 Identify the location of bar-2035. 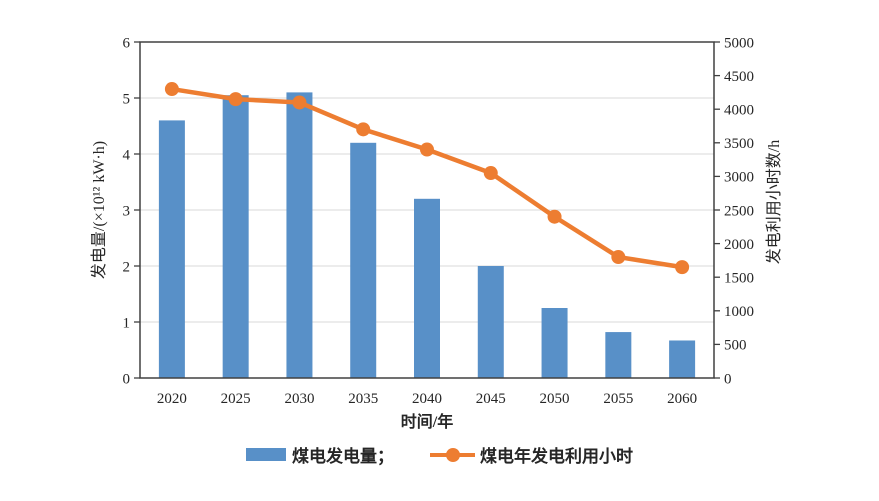
(363, 260).